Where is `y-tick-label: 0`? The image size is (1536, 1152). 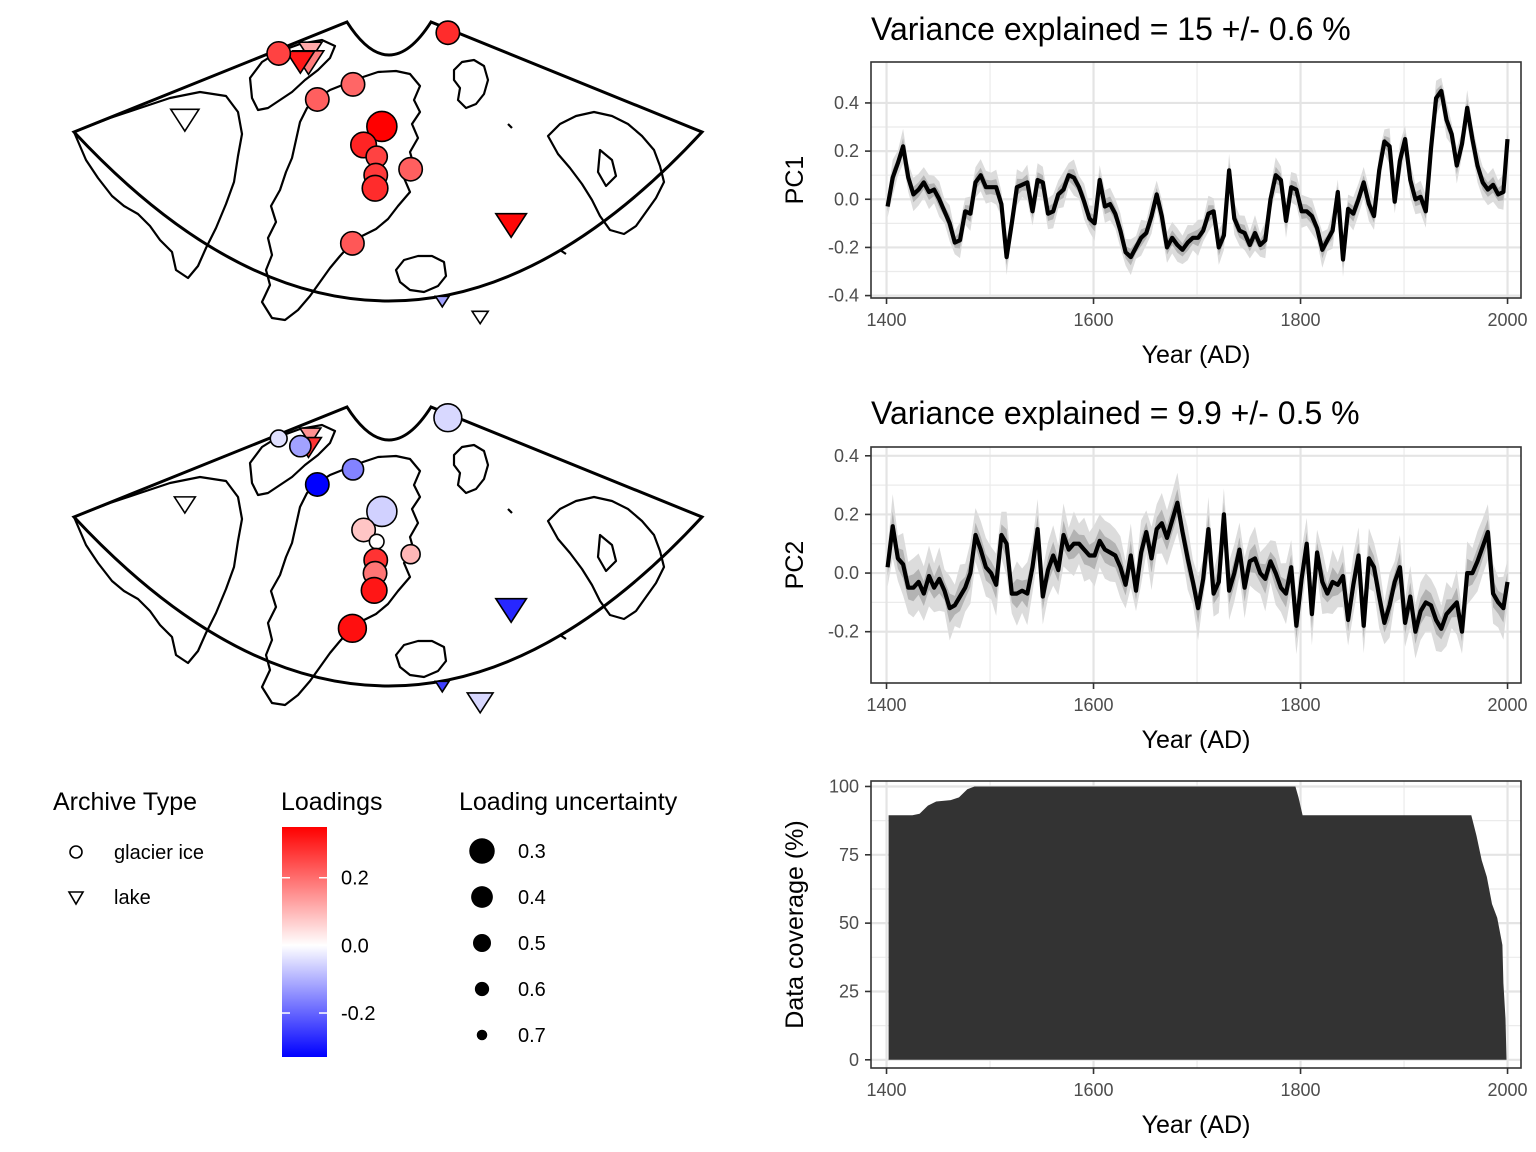 y-tick-label: 0 is located at coordinates (854, 1060).